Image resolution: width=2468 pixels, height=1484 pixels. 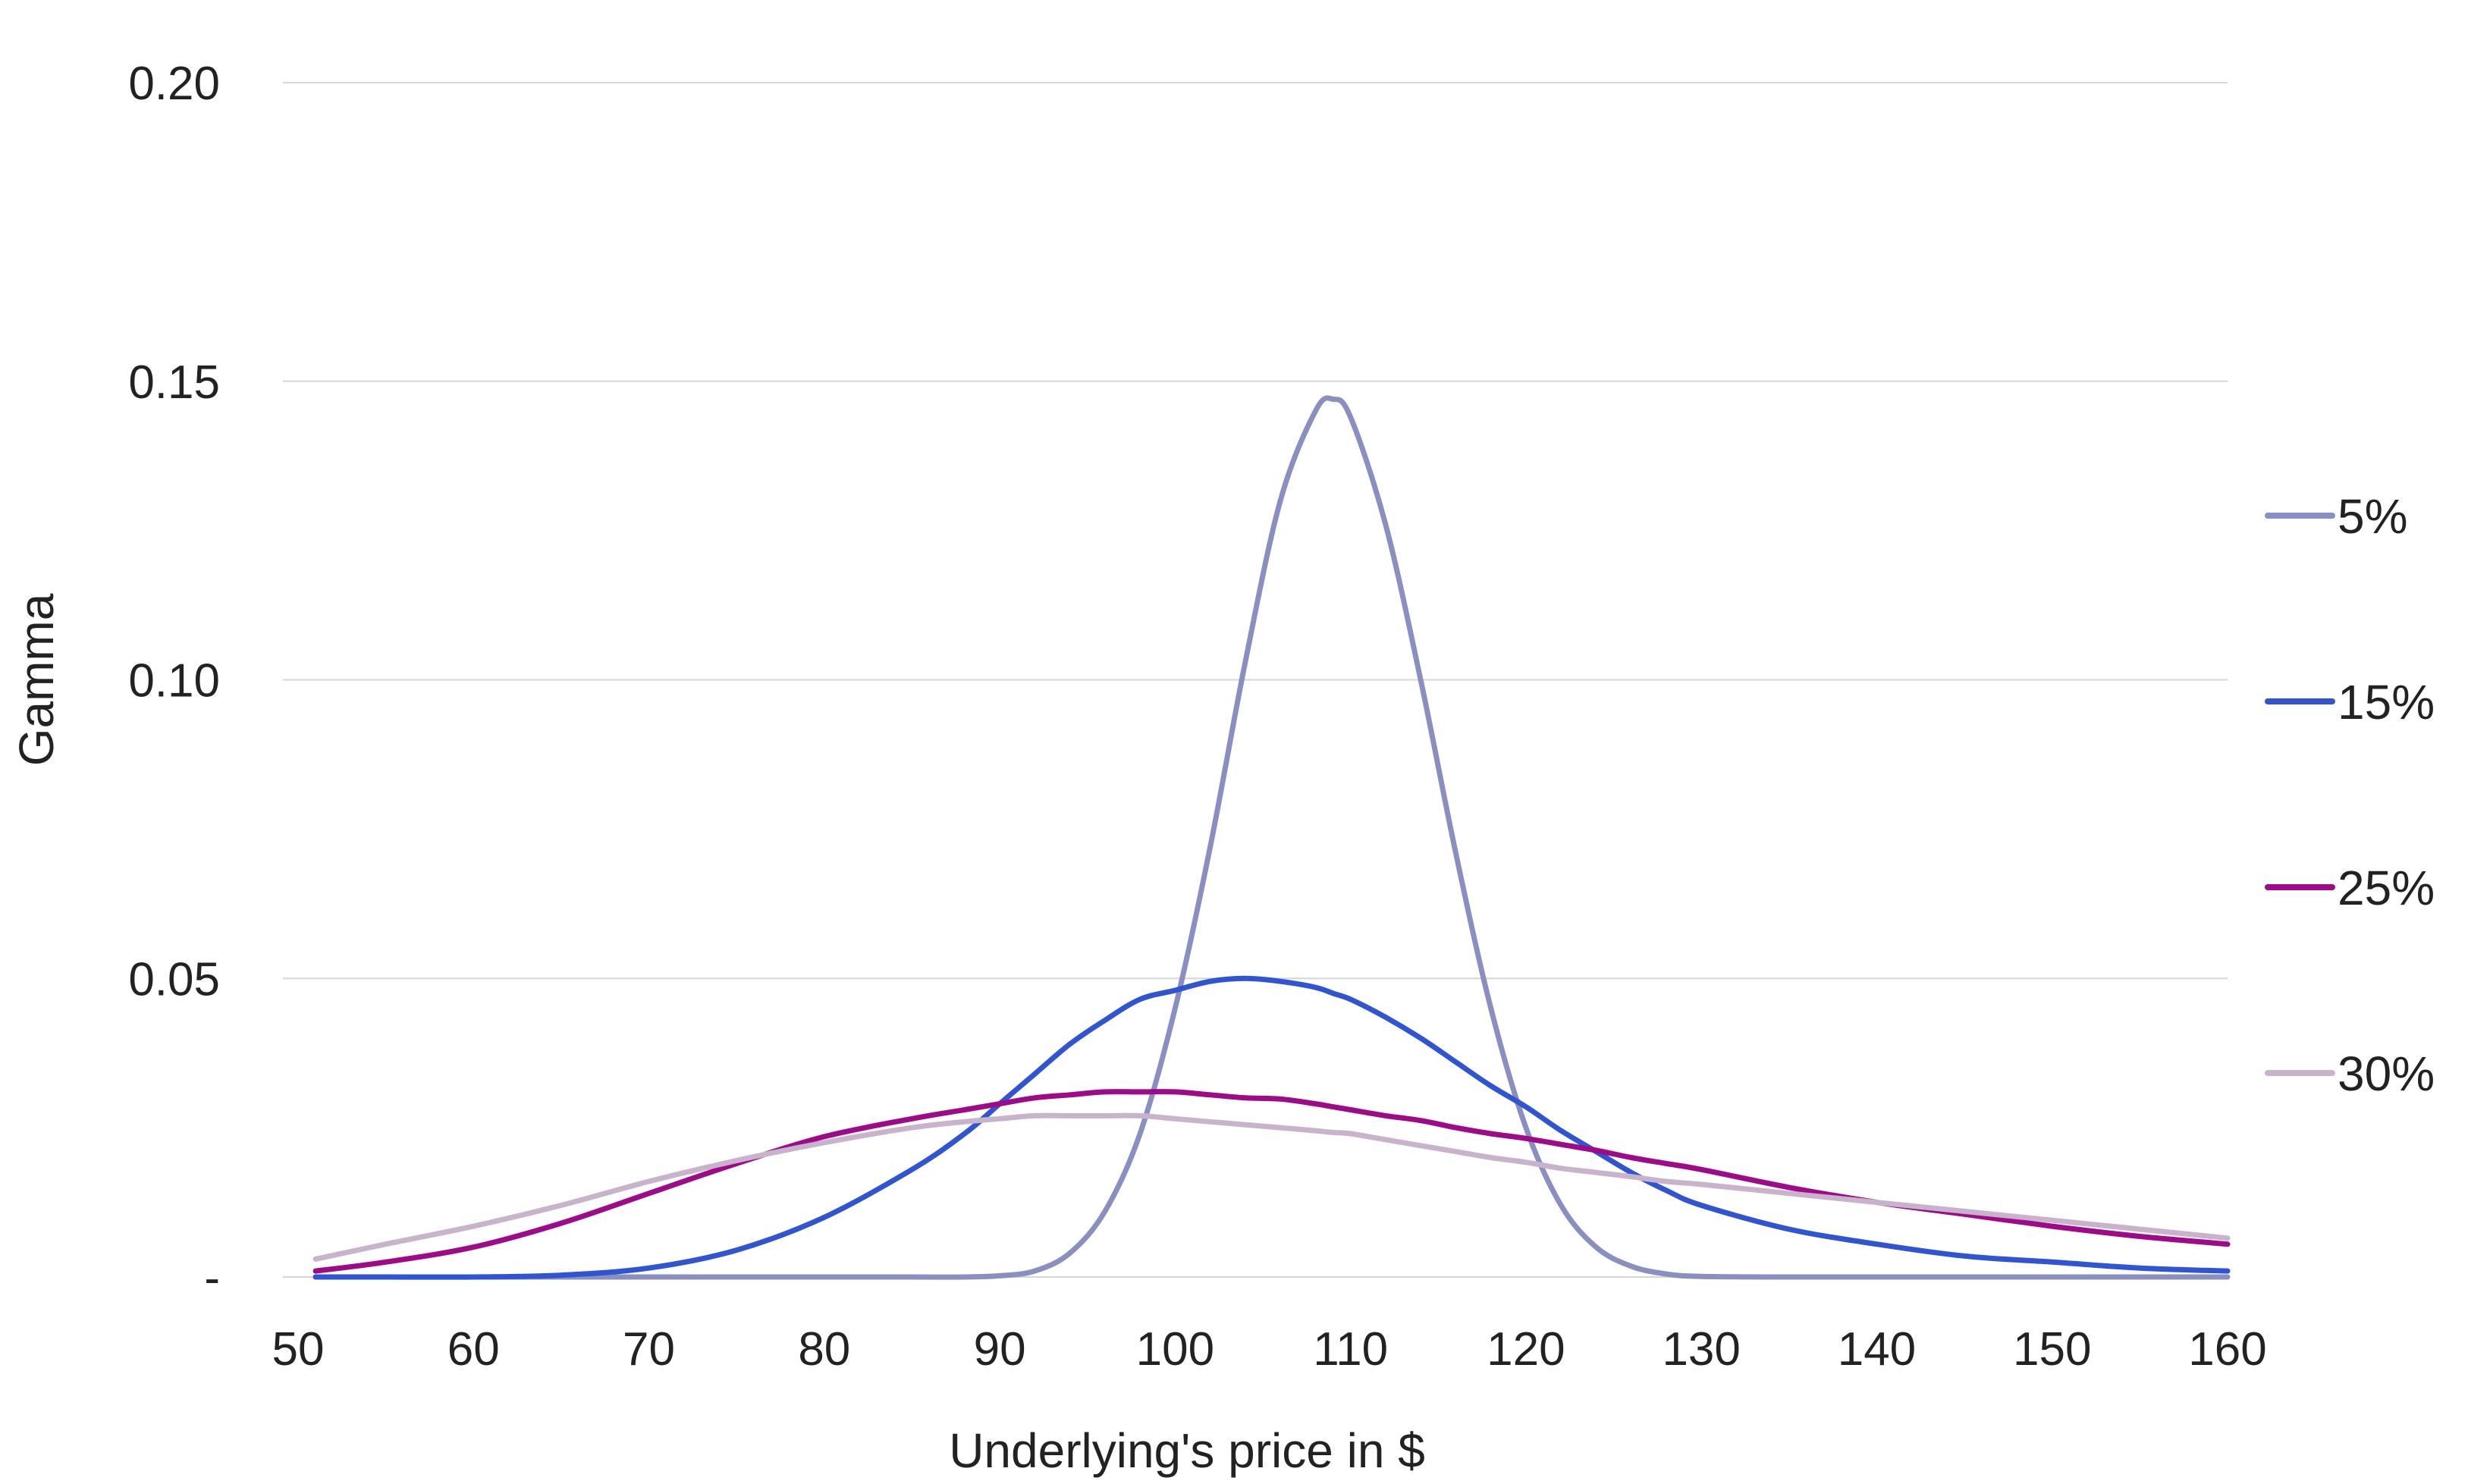 I want to click on series-line-30pct, so click(x=1271, y=1187).